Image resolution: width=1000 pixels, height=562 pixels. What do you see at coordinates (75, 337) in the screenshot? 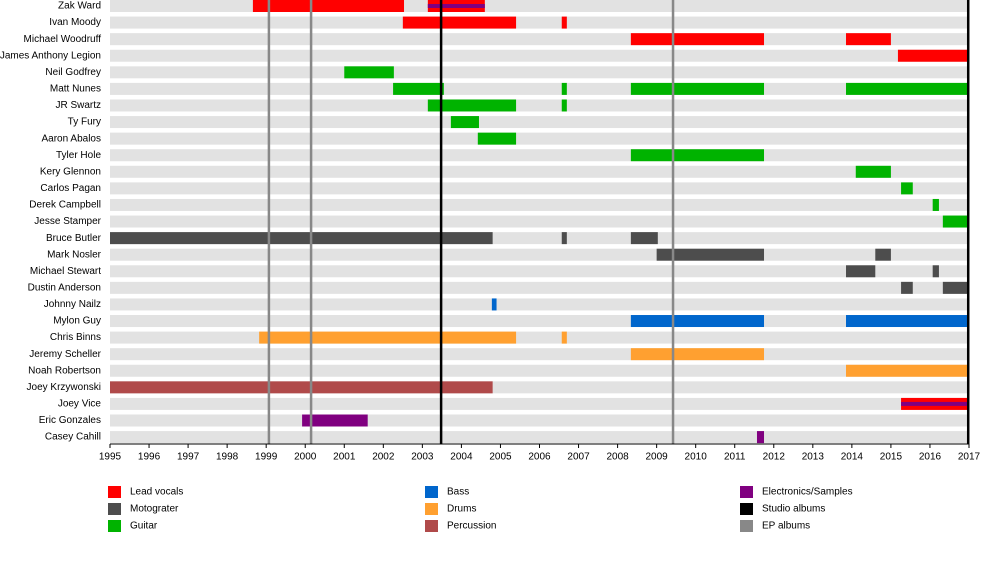
I see `member-label: Chris Binns` at bounding box center [75, 337].